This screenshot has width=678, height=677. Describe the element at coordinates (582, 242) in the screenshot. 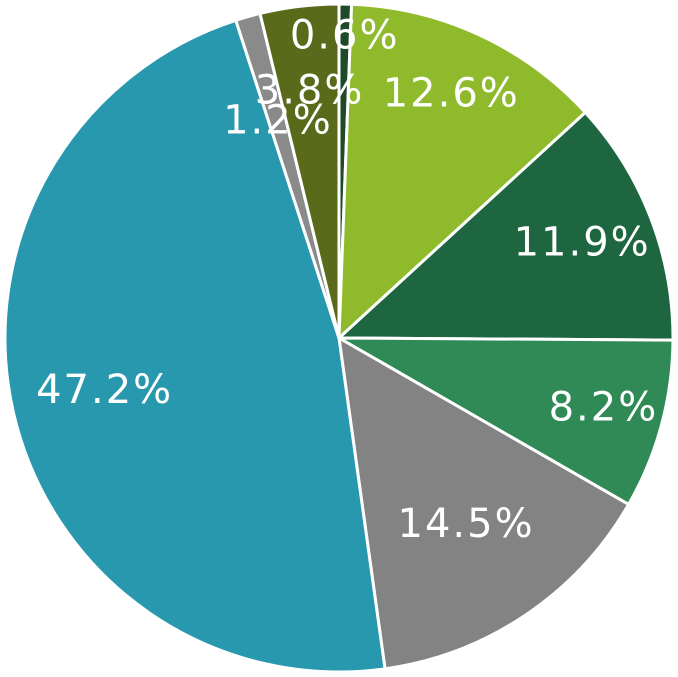

I see `value-label: 11.9%` at that location.